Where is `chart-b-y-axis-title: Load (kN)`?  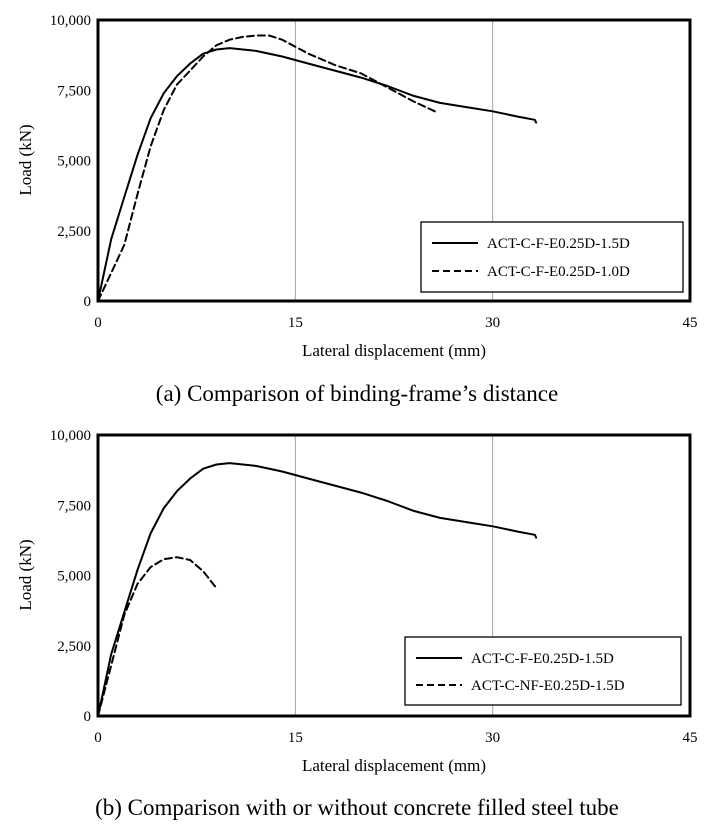
chart-b-y-axis-title: Load (kN) is located at coordinates (25, 574).